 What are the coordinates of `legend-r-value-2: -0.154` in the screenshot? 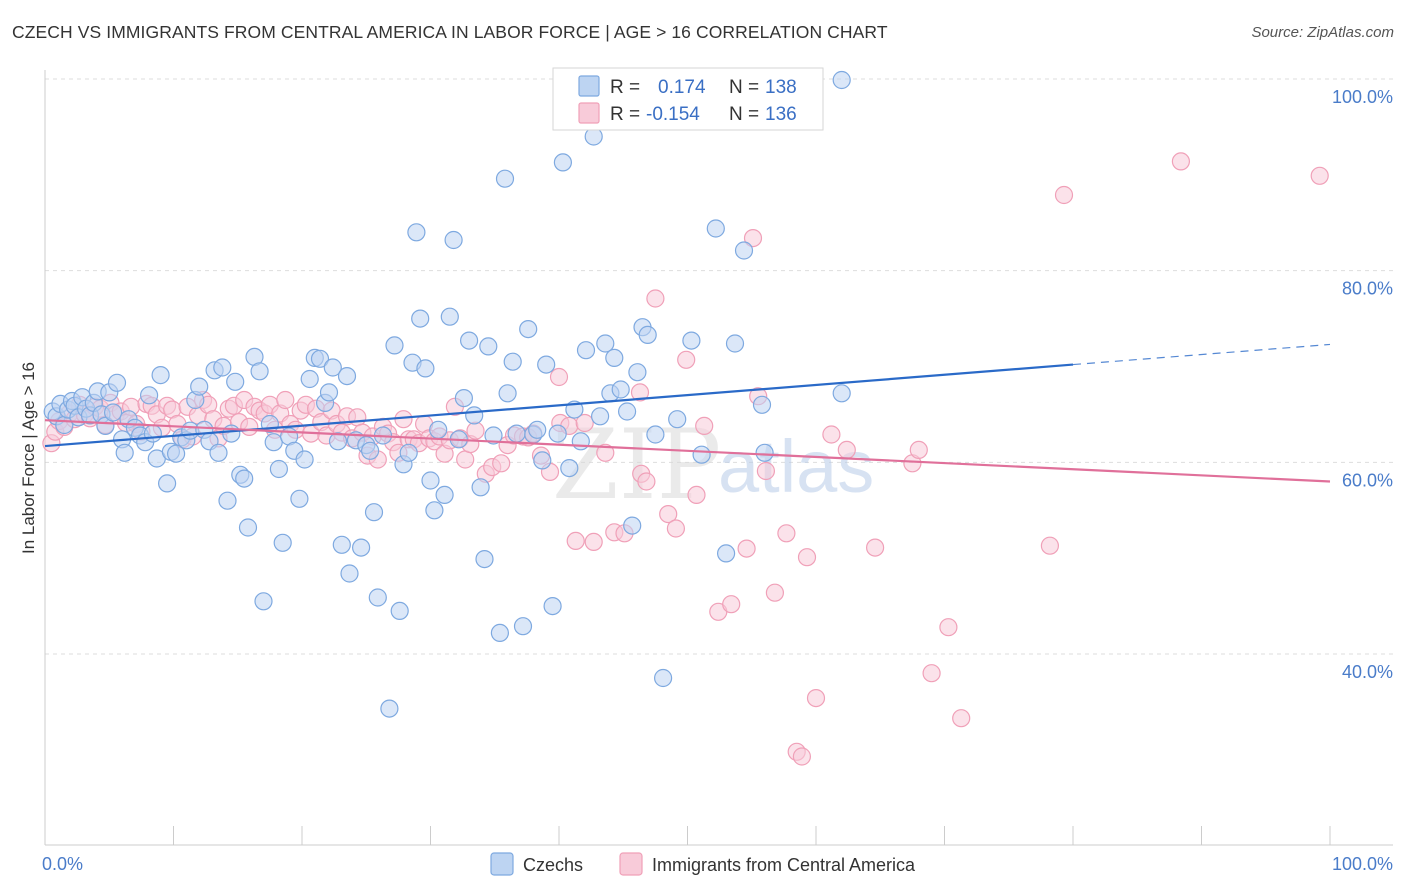 It's located at (673, 114).